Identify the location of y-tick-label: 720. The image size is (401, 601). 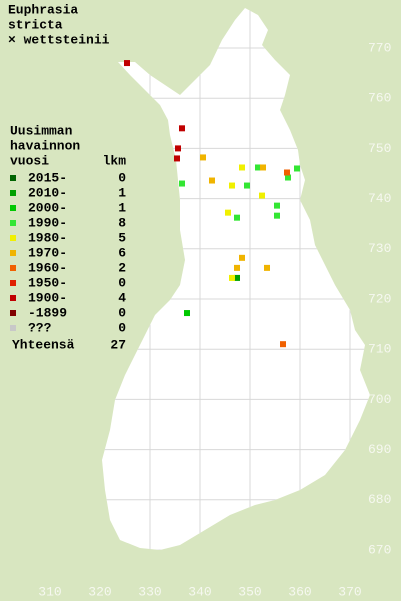
(379, 298).